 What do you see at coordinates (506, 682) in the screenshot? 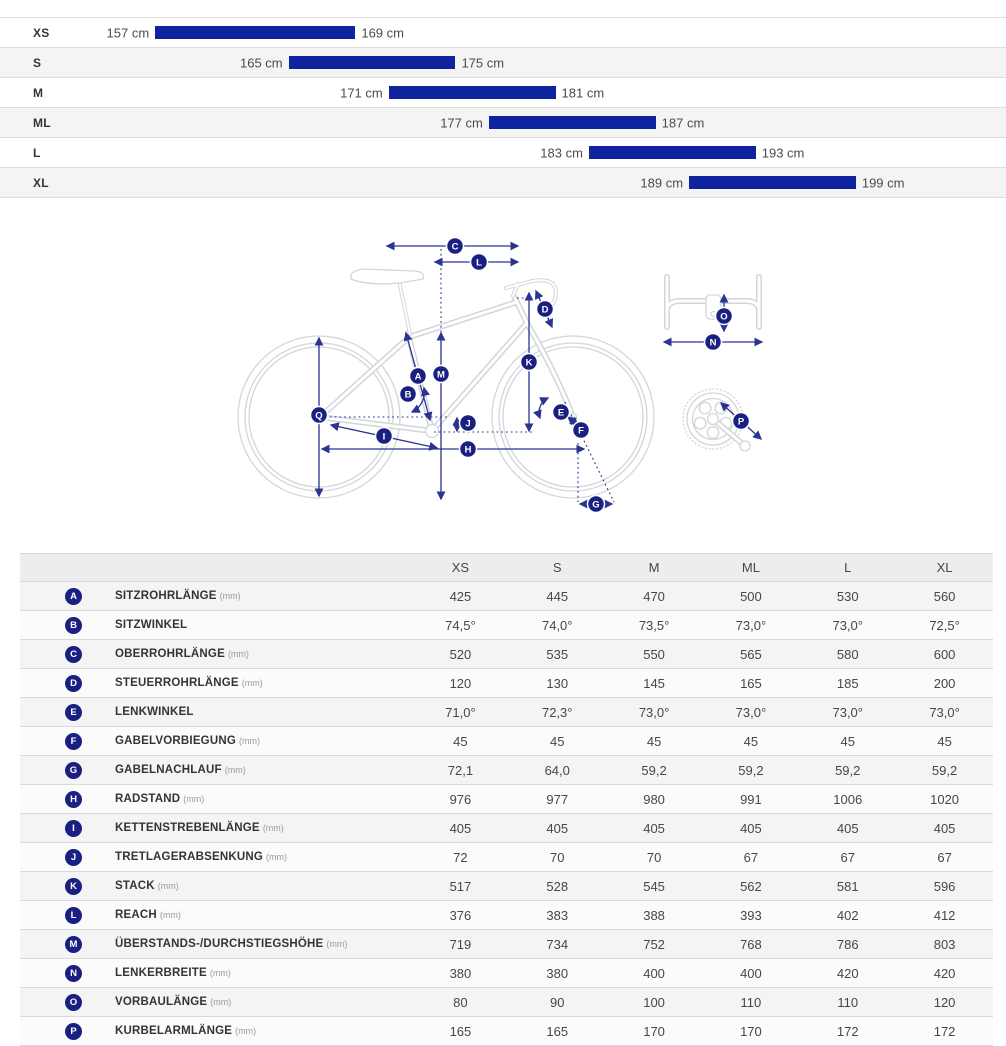
I see `geometry-row-d: D STEUERROHRLÄNGE (mm) 120 130 145 165 185 200` at bounding box center [506, 682].